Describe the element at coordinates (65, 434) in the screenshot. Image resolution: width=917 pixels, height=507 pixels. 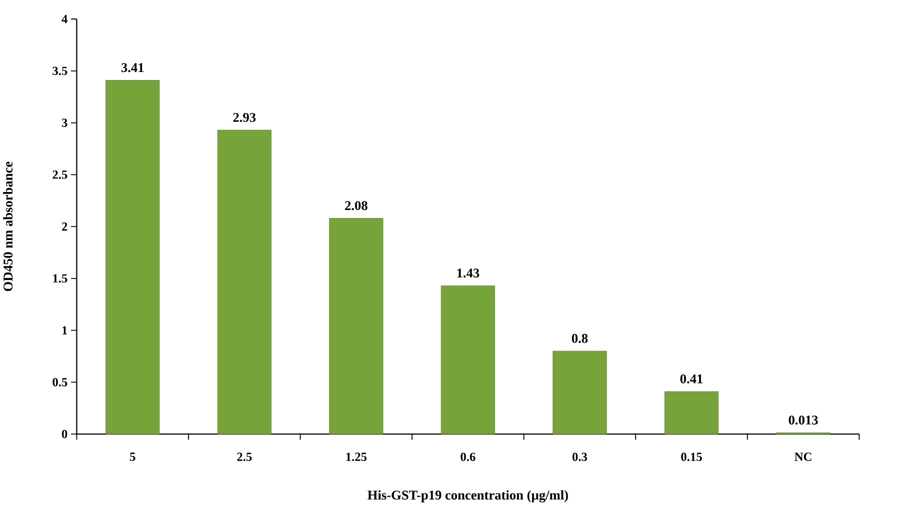
I see `y-tick-label: 0` at that location.